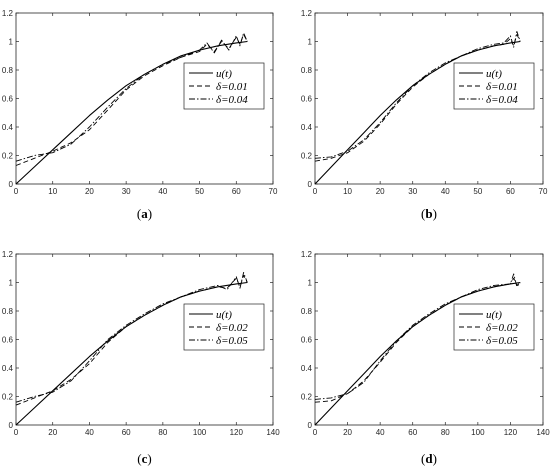  I want to click on caption-letter: b, so click(428, 213).